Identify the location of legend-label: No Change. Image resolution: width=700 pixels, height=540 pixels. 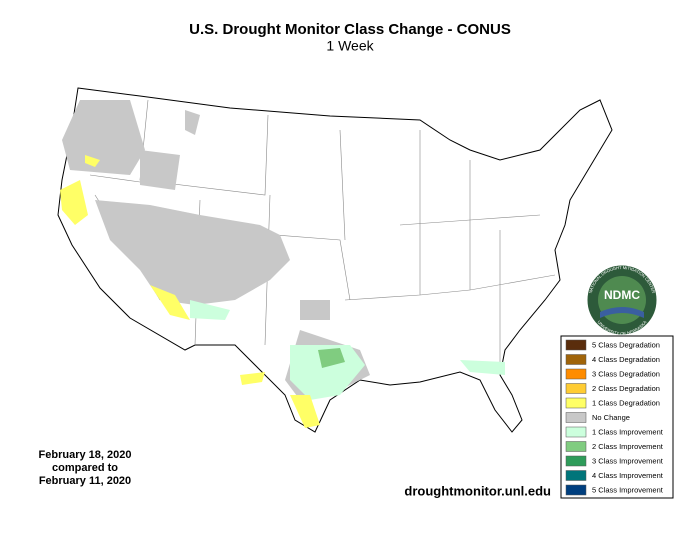
(611, 417).